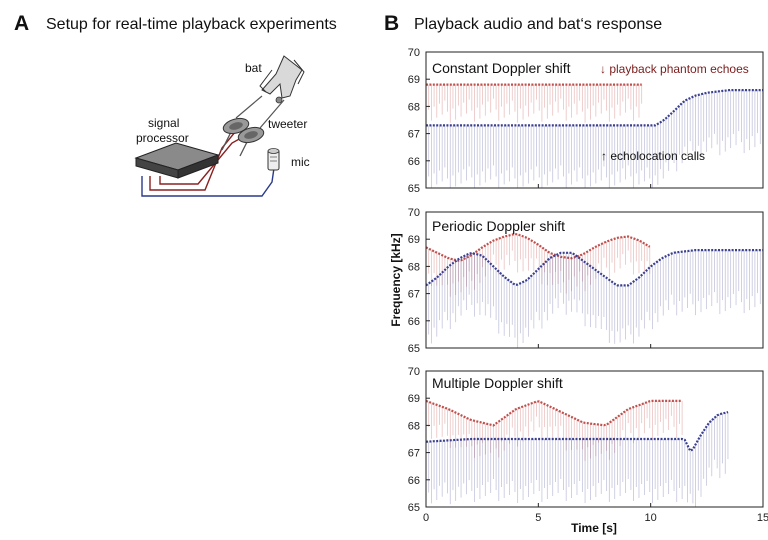 The height and width of the screenshot is (540, 768). What do you see at coordinates (497, 383) in the screenshot?
I see `plot-title: Multiple Doppler shift` at bounding box center [497, 383].